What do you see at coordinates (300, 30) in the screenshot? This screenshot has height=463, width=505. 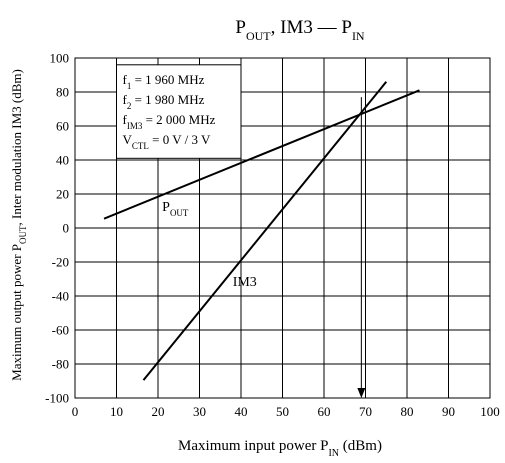 I see `chart-title: POUT, IM3 — PIN` at bounding box center [300, 30].